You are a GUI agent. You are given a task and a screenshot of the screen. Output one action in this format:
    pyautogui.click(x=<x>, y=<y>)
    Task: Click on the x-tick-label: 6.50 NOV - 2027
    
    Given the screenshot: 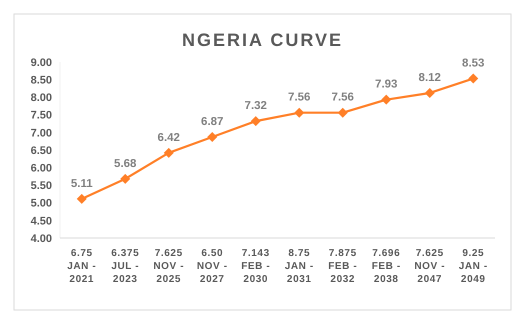 What is the action you would take?
    pyautogui.click(x=212, y=266)
    